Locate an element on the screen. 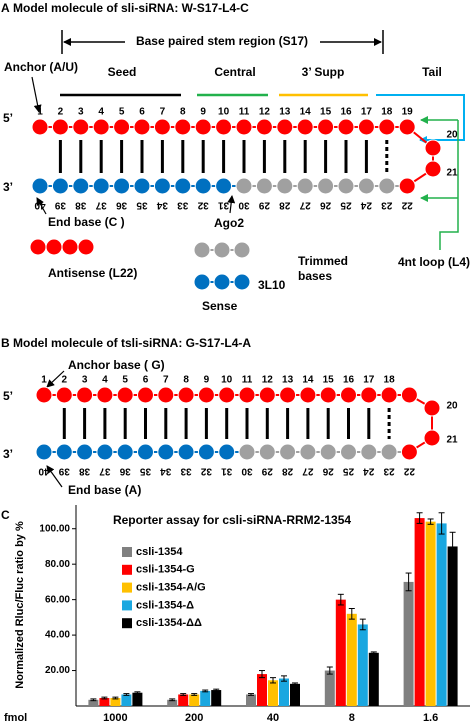 The width and height of the screenshot is (474, 724). position-number: 7 is located at coordinates (163, 112).